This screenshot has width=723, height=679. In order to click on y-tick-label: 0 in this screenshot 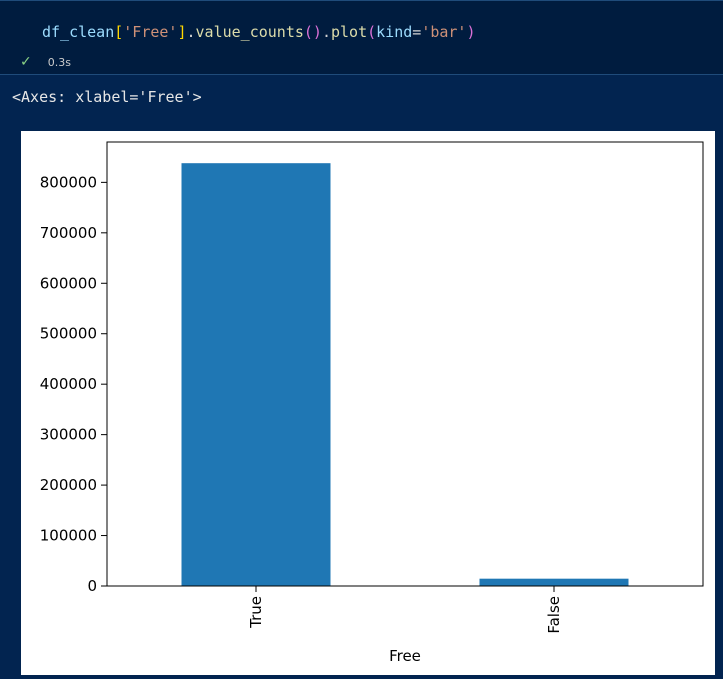, I will do `click(92, 586)`.